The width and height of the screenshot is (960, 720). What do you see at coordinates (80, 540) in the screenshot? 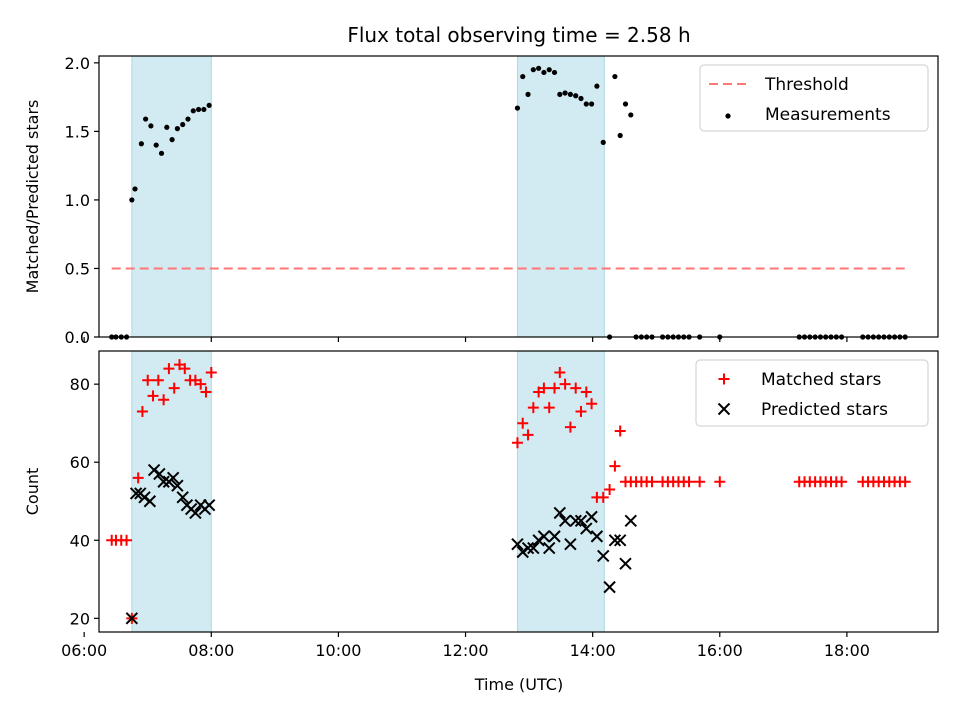
I see `y-tick-label: 40` at bounding box center [80, 540].